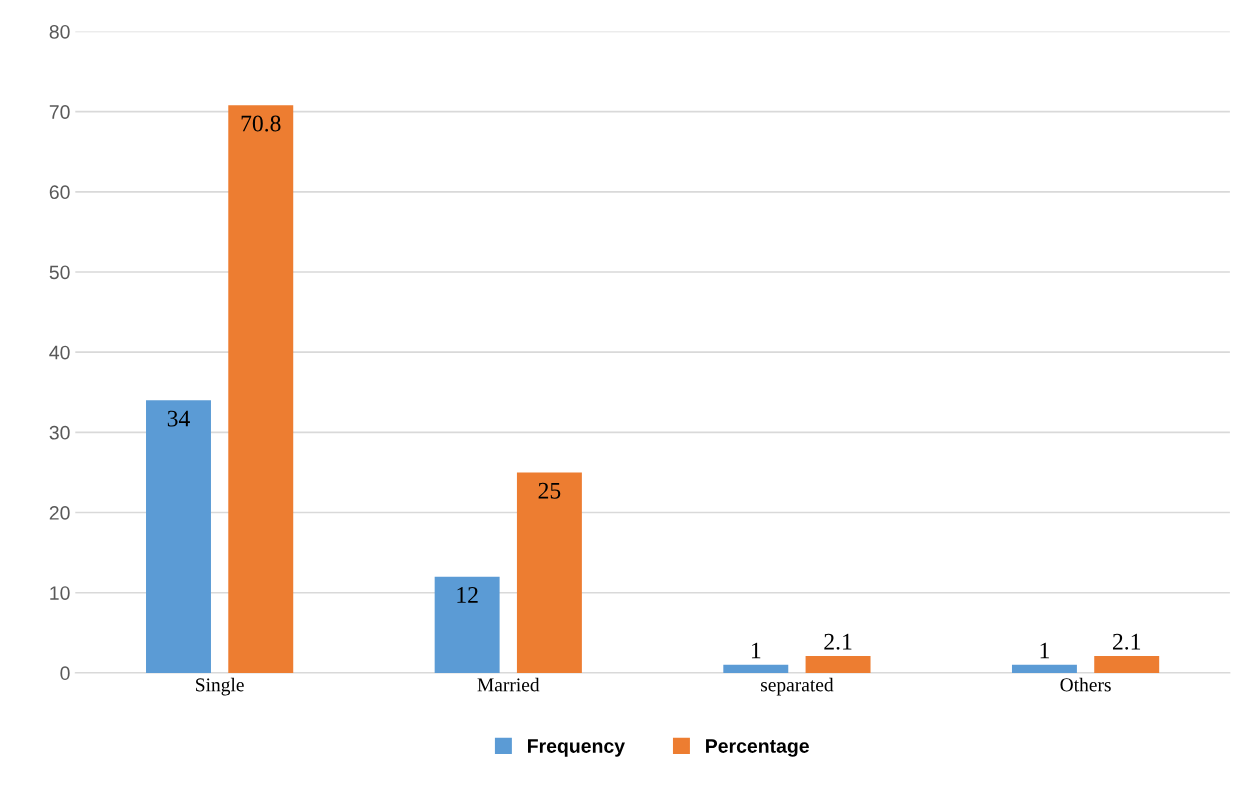 The image size is (1255, 787). I want to click on y-tick-label: 0, so click(65, 673).